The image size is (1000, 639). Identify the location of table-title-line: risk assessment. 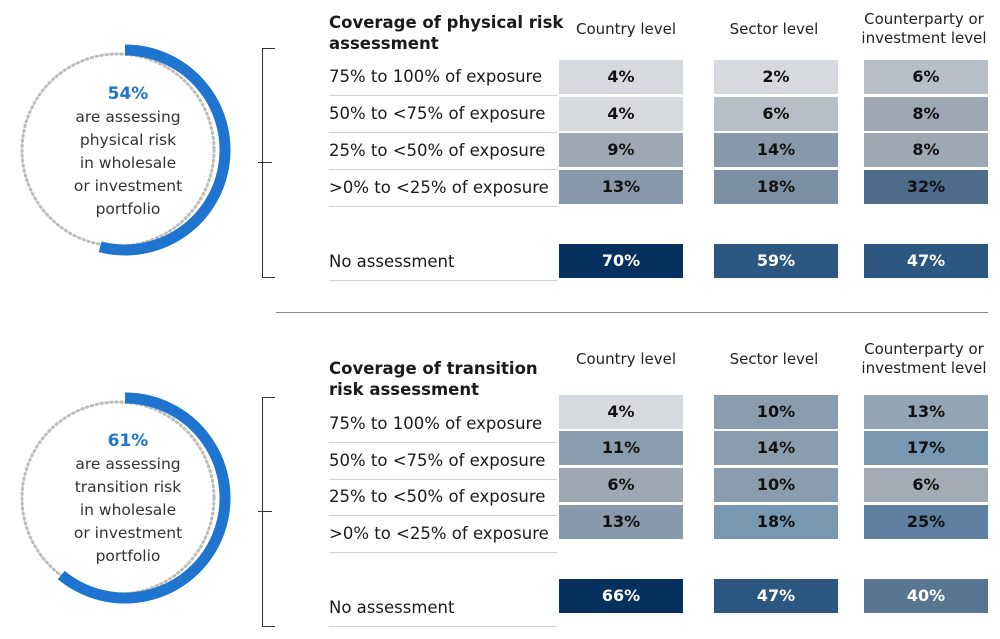
(404, 389).